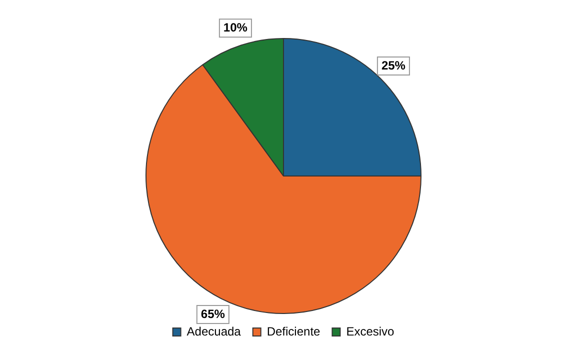 The image size is (567, 358). Describe the element at coordinates (235, 27) in the screenshot. I see `data-label: 10%` at that location.